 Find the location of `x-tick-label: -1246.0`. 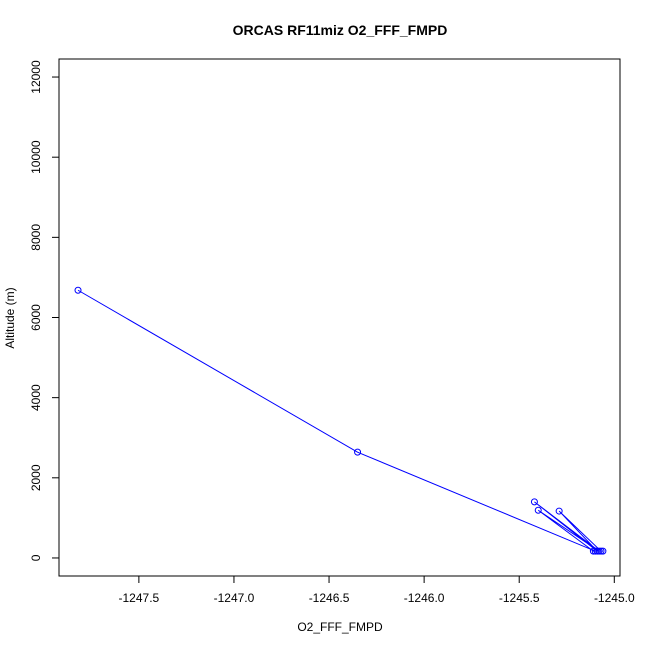

x-tick-label: -1246.0 is located at coordinates (424, 598).